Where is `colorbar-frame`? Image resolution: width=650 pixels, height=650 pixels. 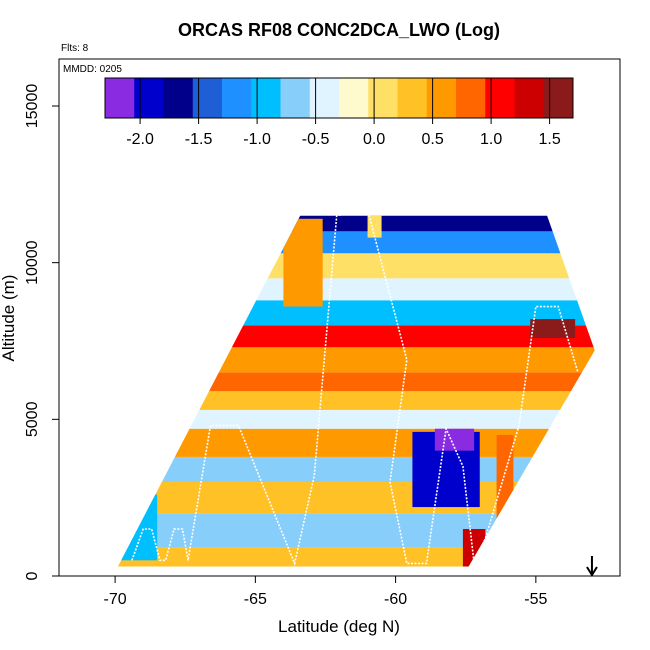
colorbar-frame is located at coordinates (339, 98).